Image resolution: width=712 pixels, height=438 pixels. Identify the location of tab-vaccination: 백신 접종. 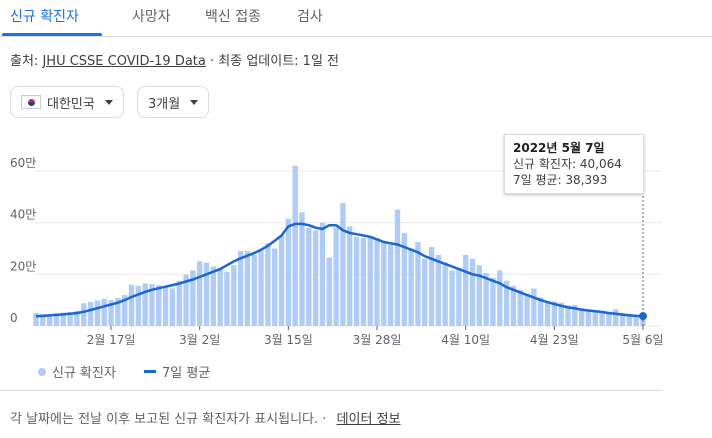
(233, 17).